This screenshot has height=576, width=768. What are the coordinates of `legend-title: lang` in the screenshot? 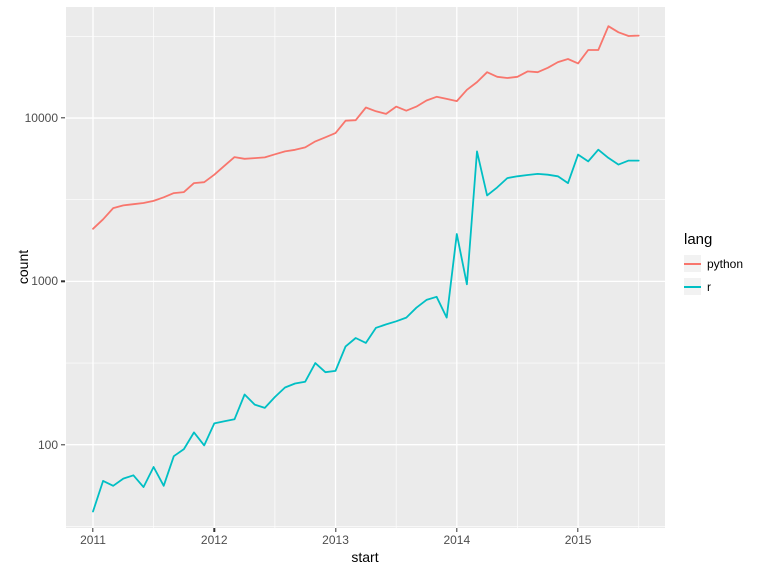 It's located at (698, 239).